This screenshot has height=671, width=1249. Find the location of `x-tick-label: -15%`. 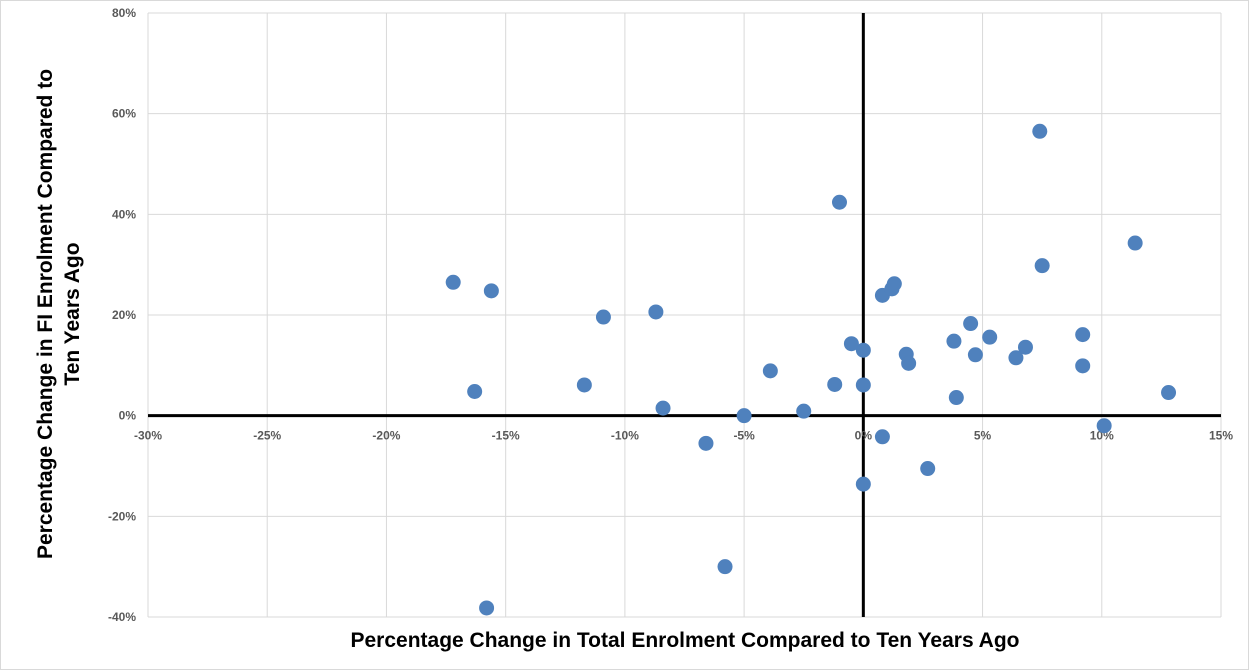

x-tick-label: -15% is located at coordinates (506, 436).